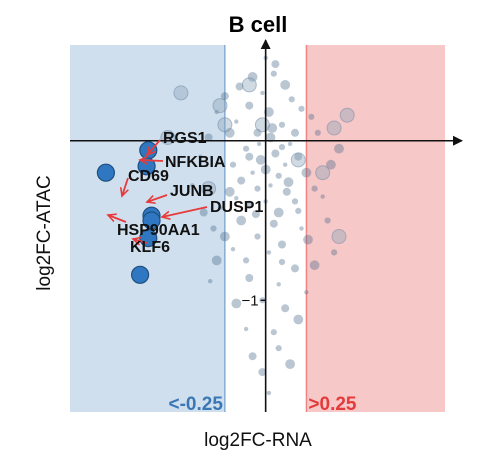  What do you see at coordinates (140, 241) in the screenshot?
I see `gene-arrow-klf6` at bounding box center [140, 241].